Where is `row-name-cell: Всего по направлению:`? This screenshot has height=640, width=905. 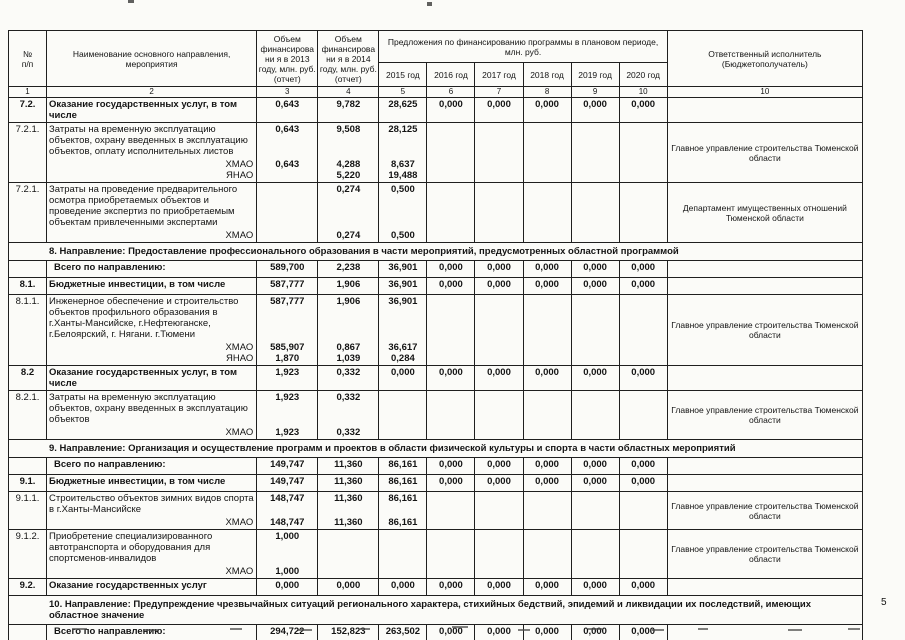
row-name-cell: Всего по направлению: is located at coordinates (152, 466).